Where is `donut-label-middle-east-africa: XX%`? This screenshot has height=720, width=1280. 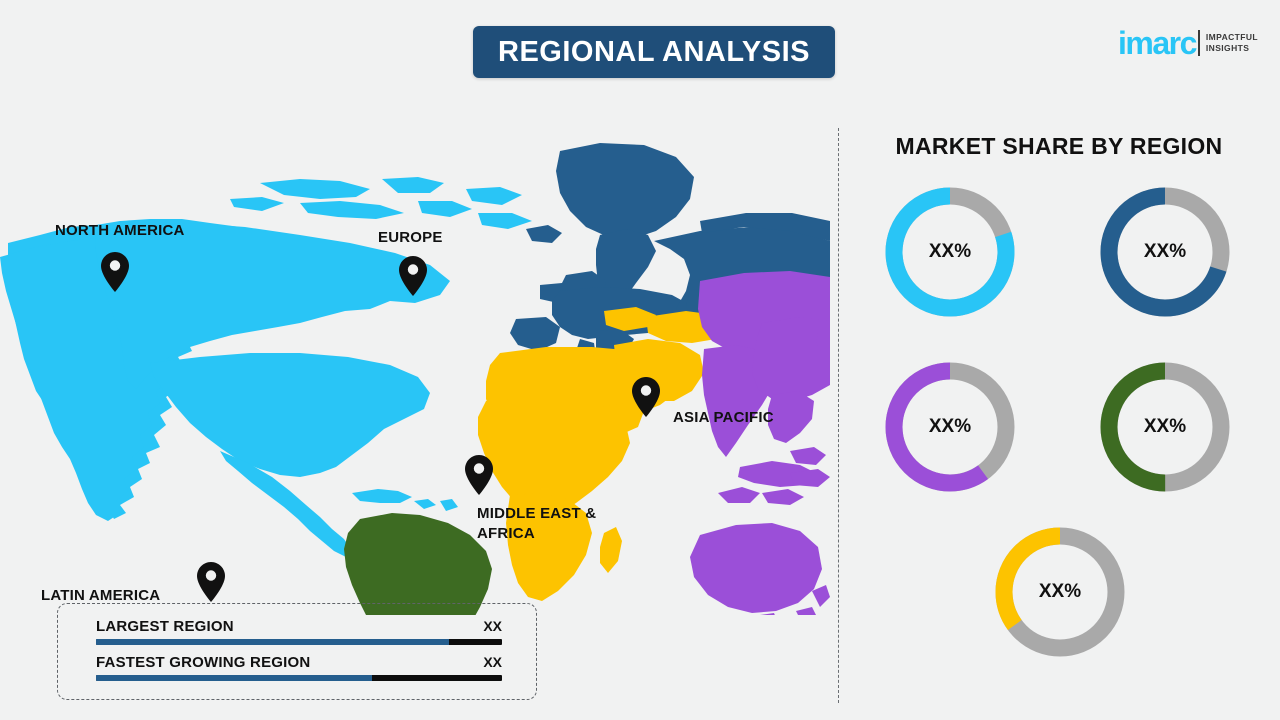
donut-label-middle-east-africa: XX% is located at coordinates (1060, 591).